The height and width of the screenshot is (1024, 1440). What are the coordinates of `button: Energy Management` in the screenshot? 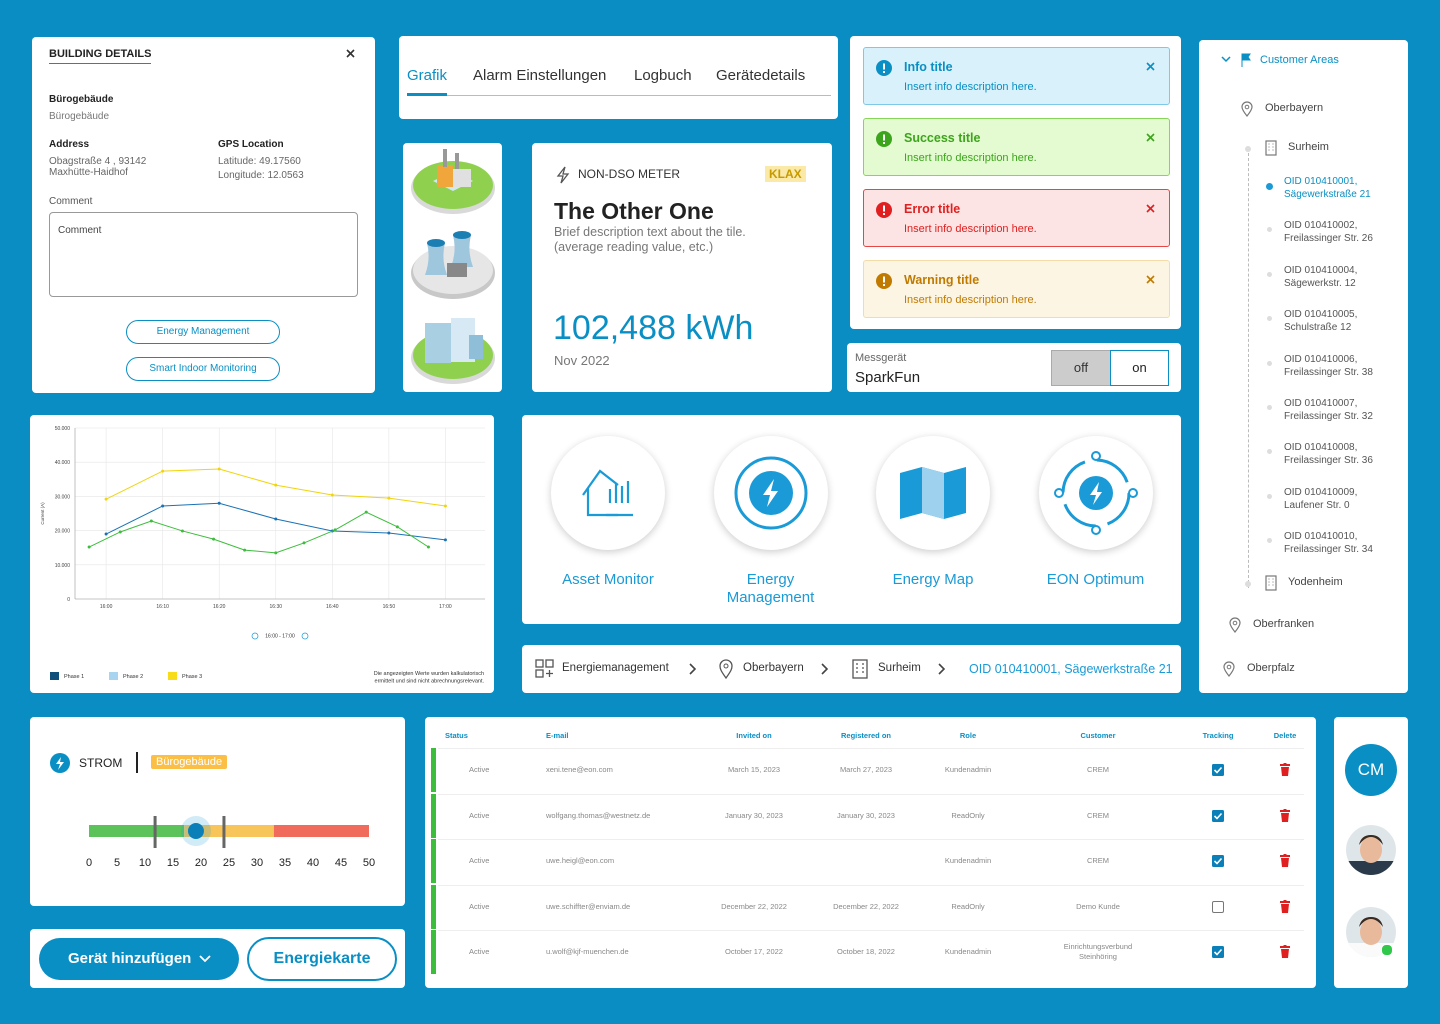 It's located at (203, 332).